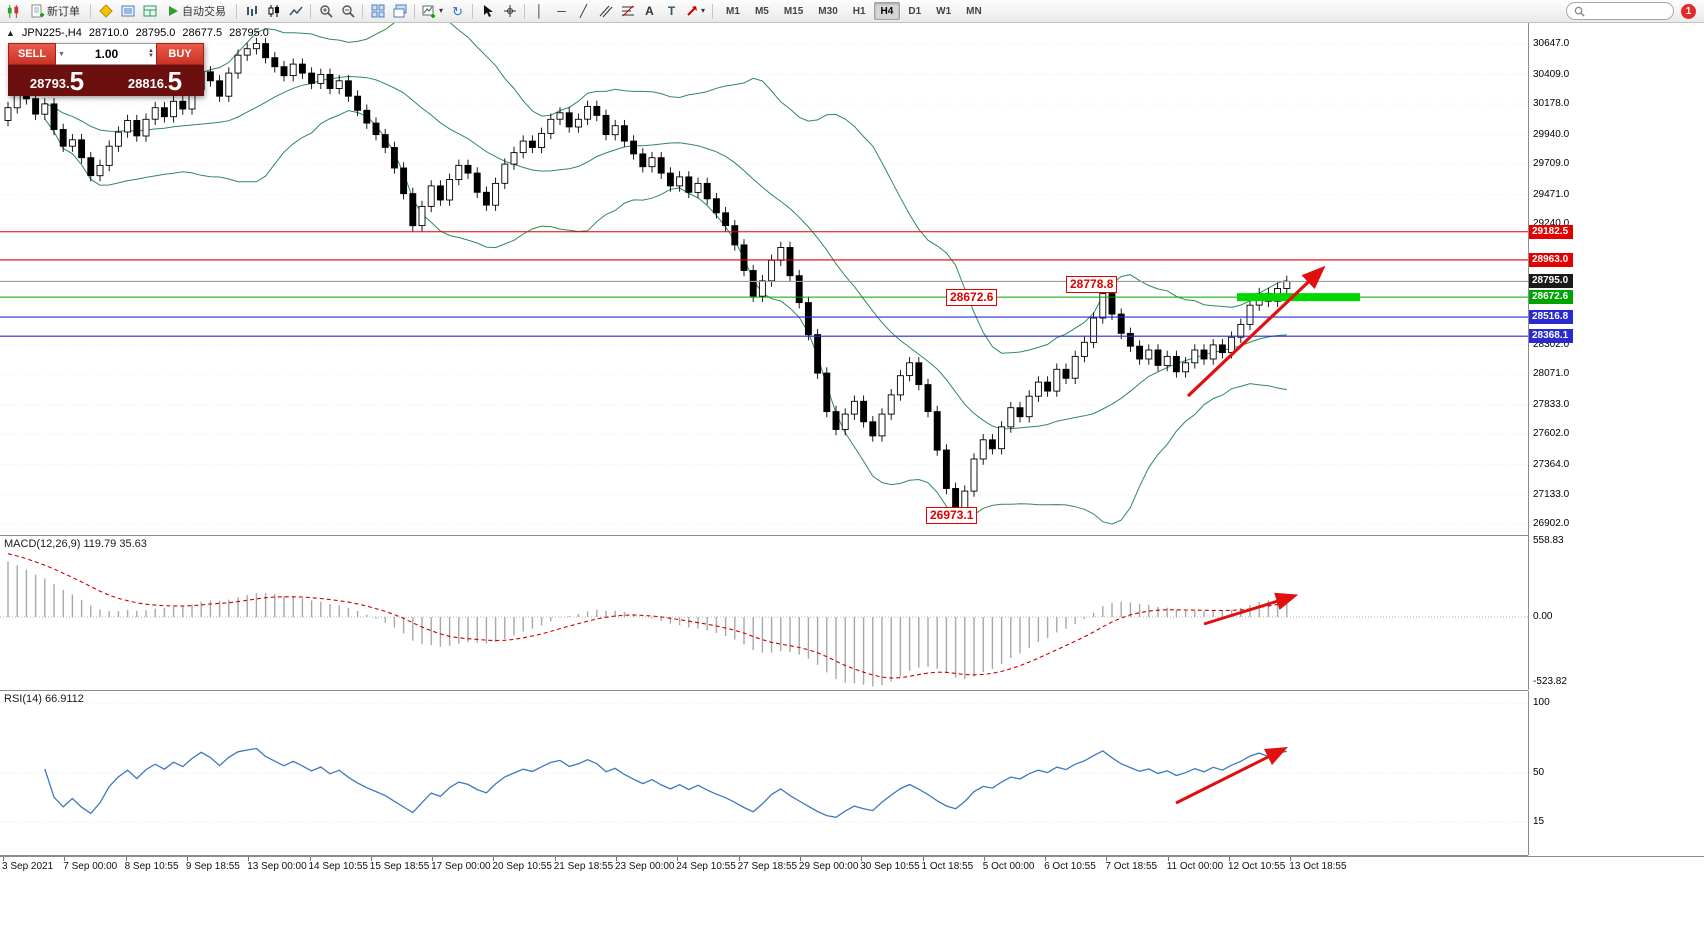 This screenshot has height=940, width=1704. I want to click on zoom-in-button, so click(325, 11).